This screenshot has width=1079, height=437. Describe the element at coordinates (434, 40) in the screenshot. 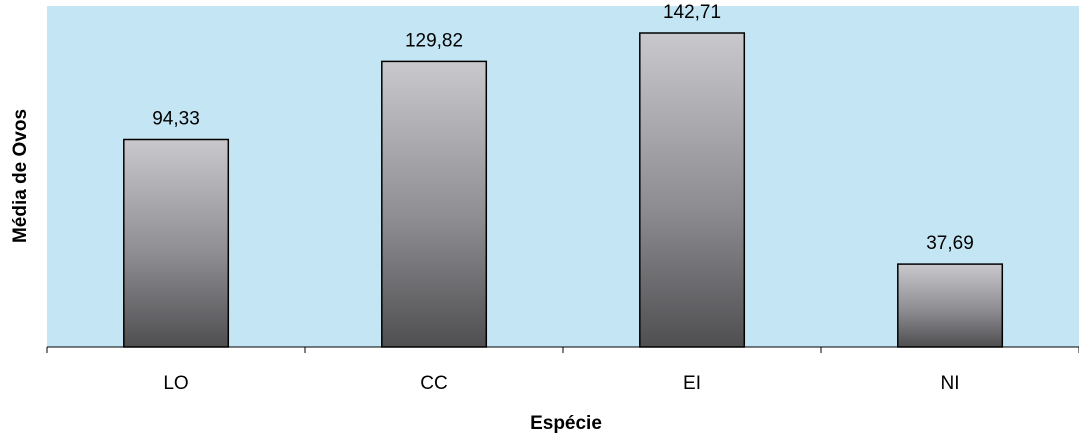

I see `data-label-cc: 129,82` at that location.